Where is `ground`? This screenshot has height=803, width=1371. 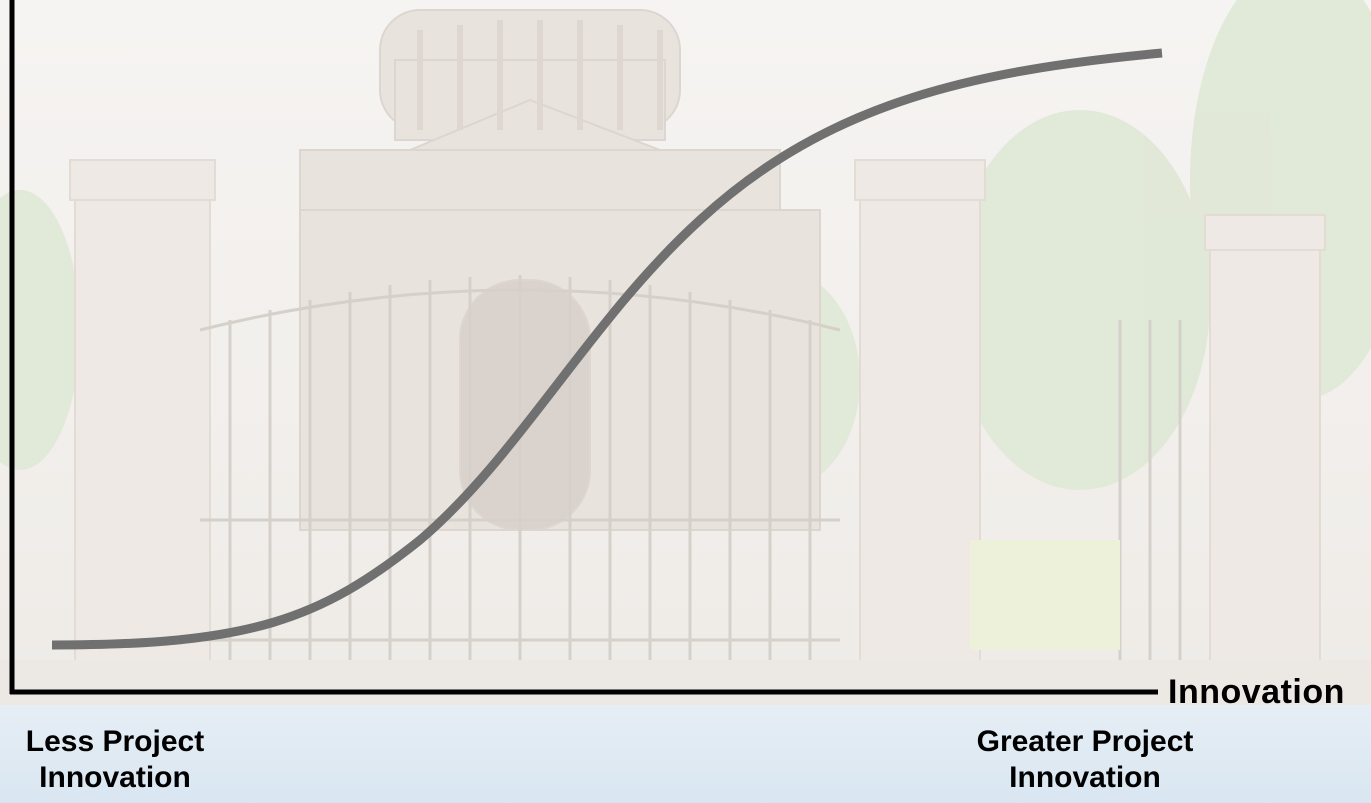
ground is located at coordinates (685, 682).